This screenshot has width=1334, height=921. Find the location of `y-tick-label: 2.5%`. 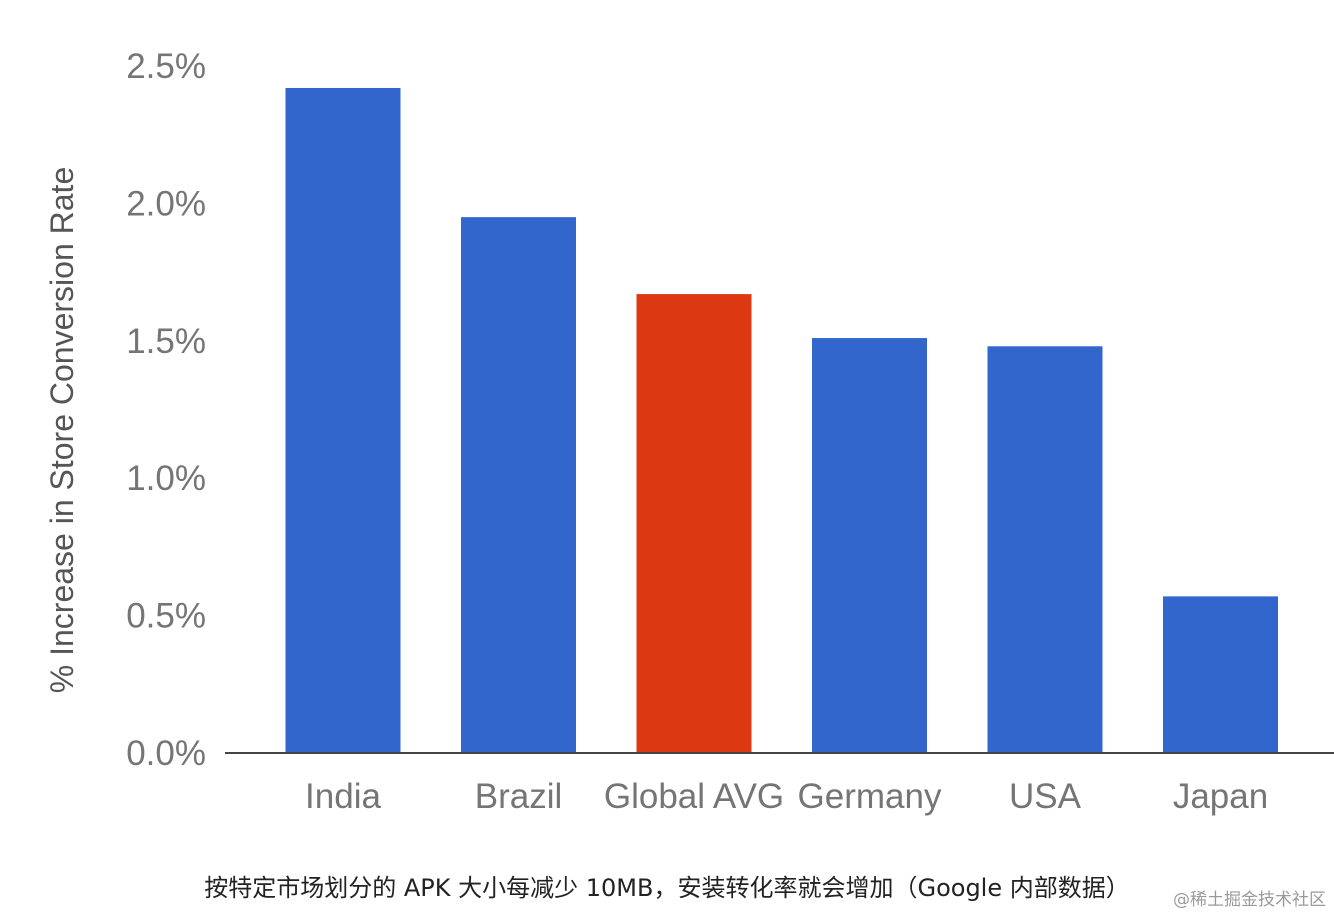

y-tick-label: 2.5% is located at coordinates (166, 66).